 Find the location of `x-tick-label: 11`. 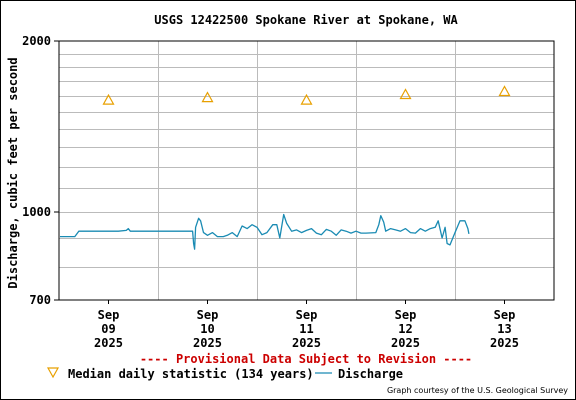

x-tick-label: 11 is located at coordinates (306, 329).